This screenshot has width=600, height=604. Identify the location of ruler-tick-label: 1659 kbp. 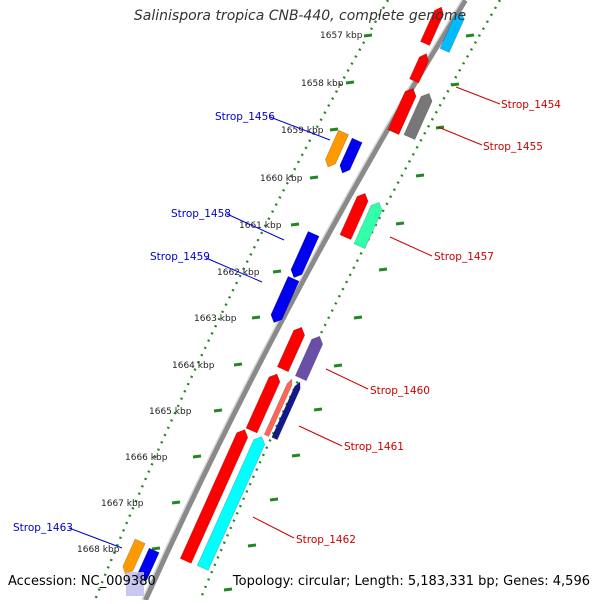
(302, 131).